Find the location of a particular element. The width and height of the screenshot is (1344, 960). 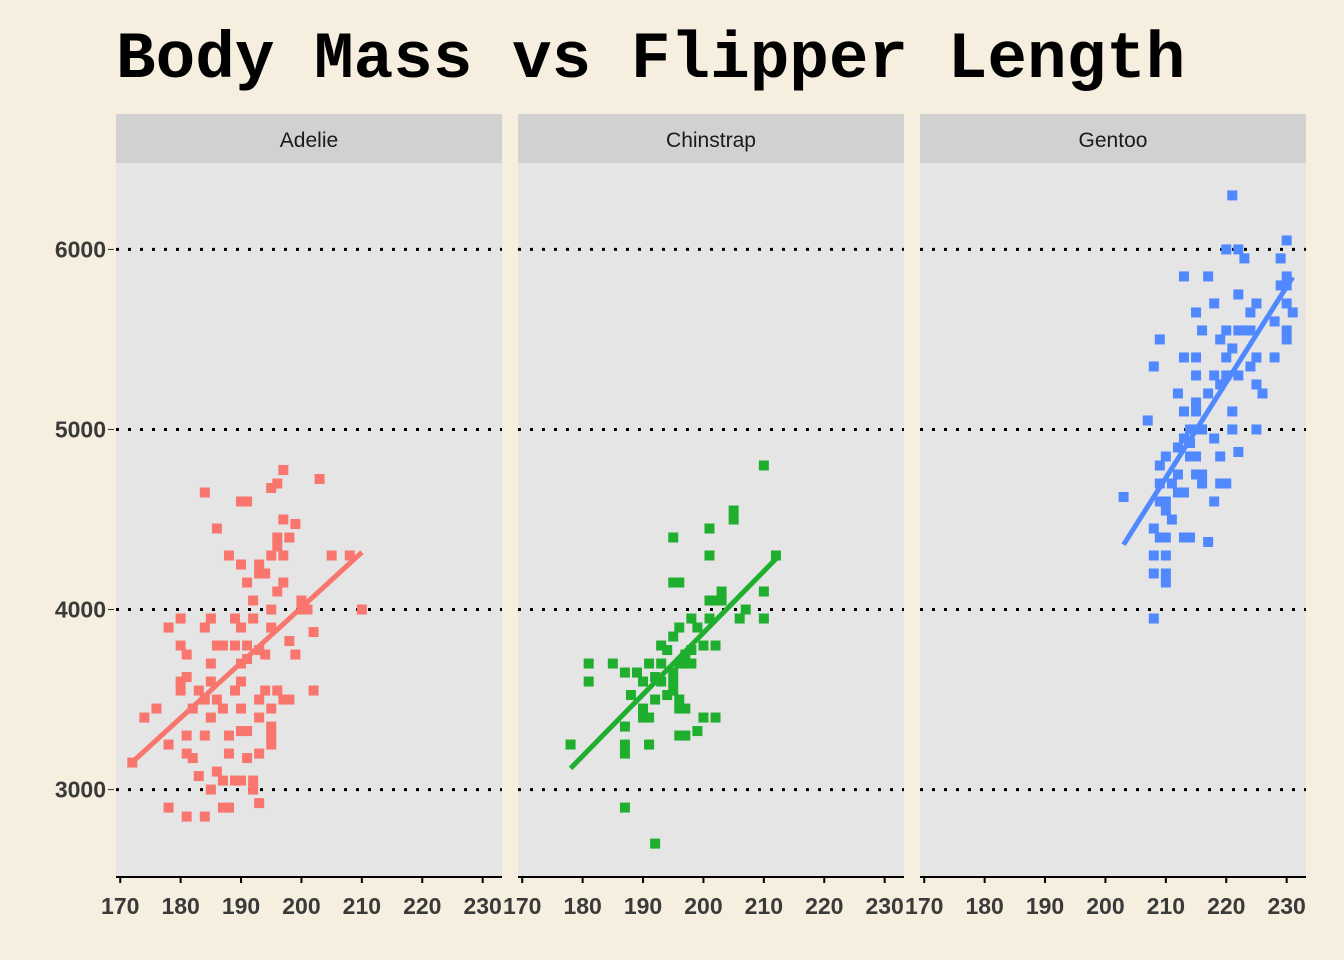

x-tick-label: 170 is located at coordinates (522, 906).